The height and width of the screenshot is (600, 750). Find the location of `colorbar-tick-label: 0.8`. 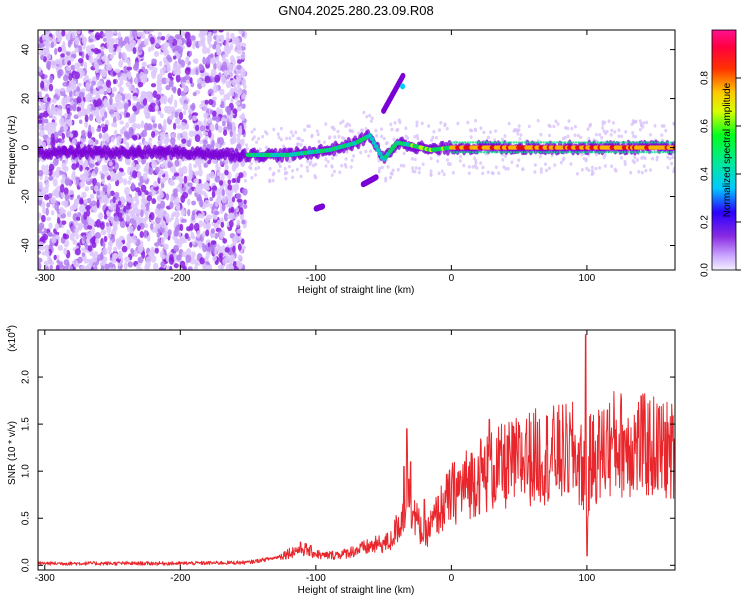

colorbar-tick-label: 0.8 is located at coordinates (705, 78).